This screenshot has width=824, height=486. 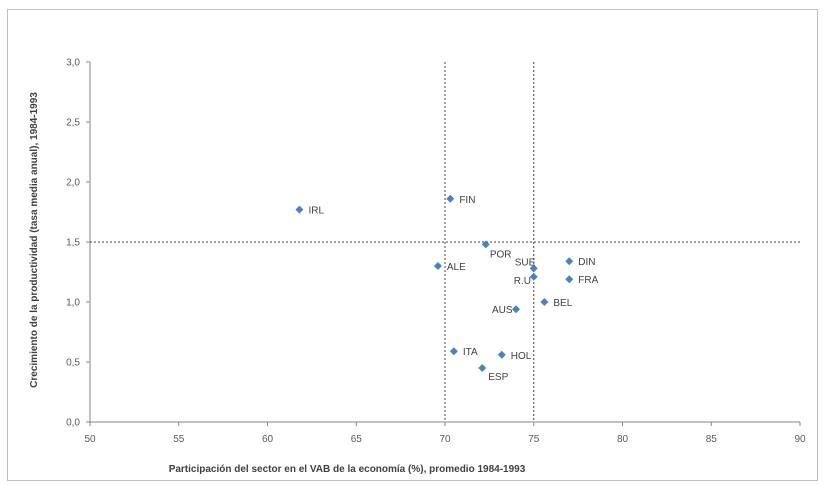 I want to click on data-point-label: HOL, so click(x=521, y=356).